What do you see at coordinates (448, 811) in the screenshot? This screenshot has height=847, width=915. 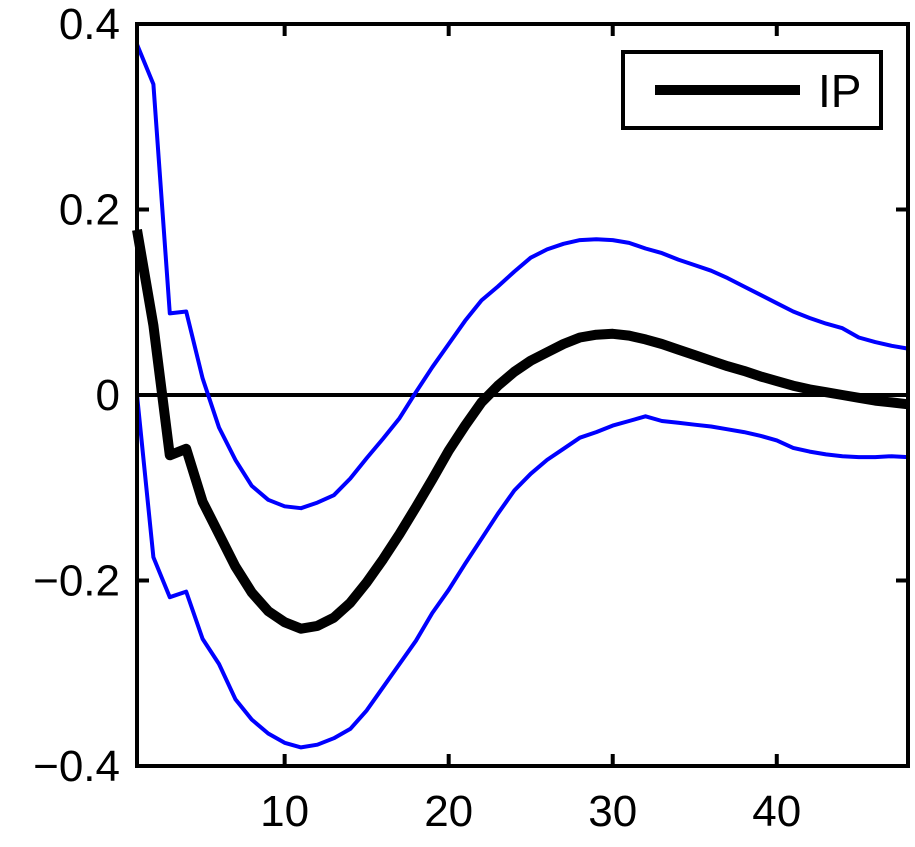 I see `x-tick-label: 20` at bounding box center [448, 811].